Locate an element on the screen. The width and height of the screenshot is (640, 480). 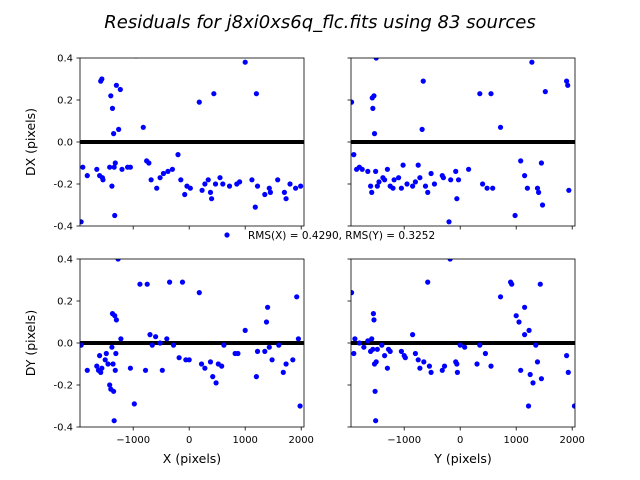
legend: RMS(X) = 0.4290, RMS(Y) = 0.3252 is located at coordinates (329, 236).